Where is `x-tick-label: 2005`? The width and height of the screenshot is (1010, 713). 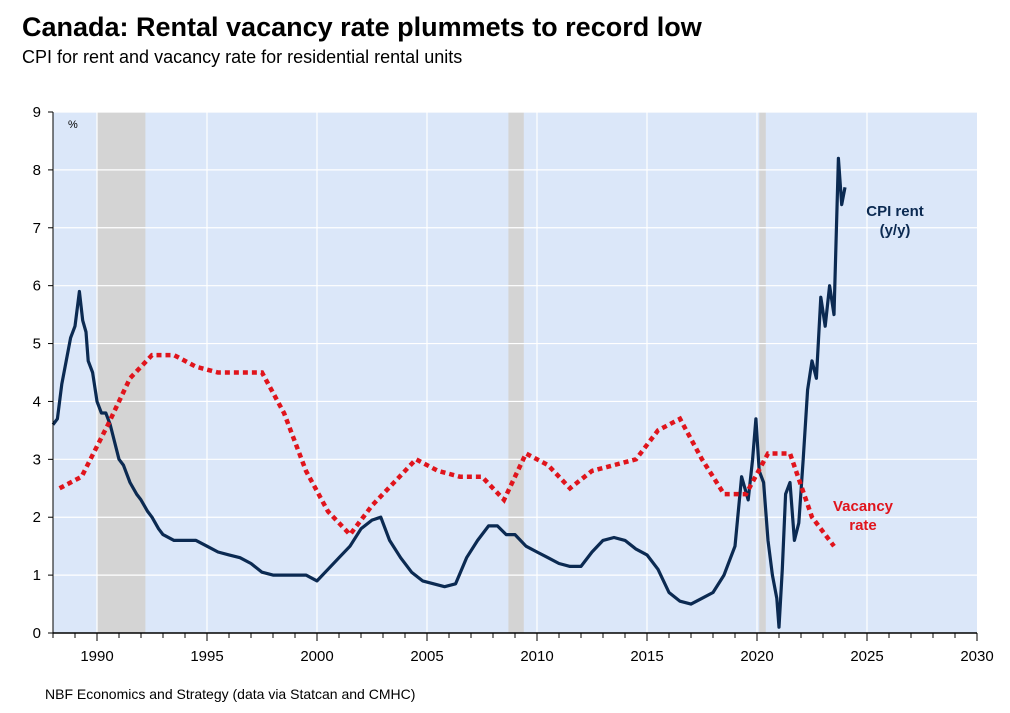
x-tick-label: 2005 is located at coordinates (426, 656).